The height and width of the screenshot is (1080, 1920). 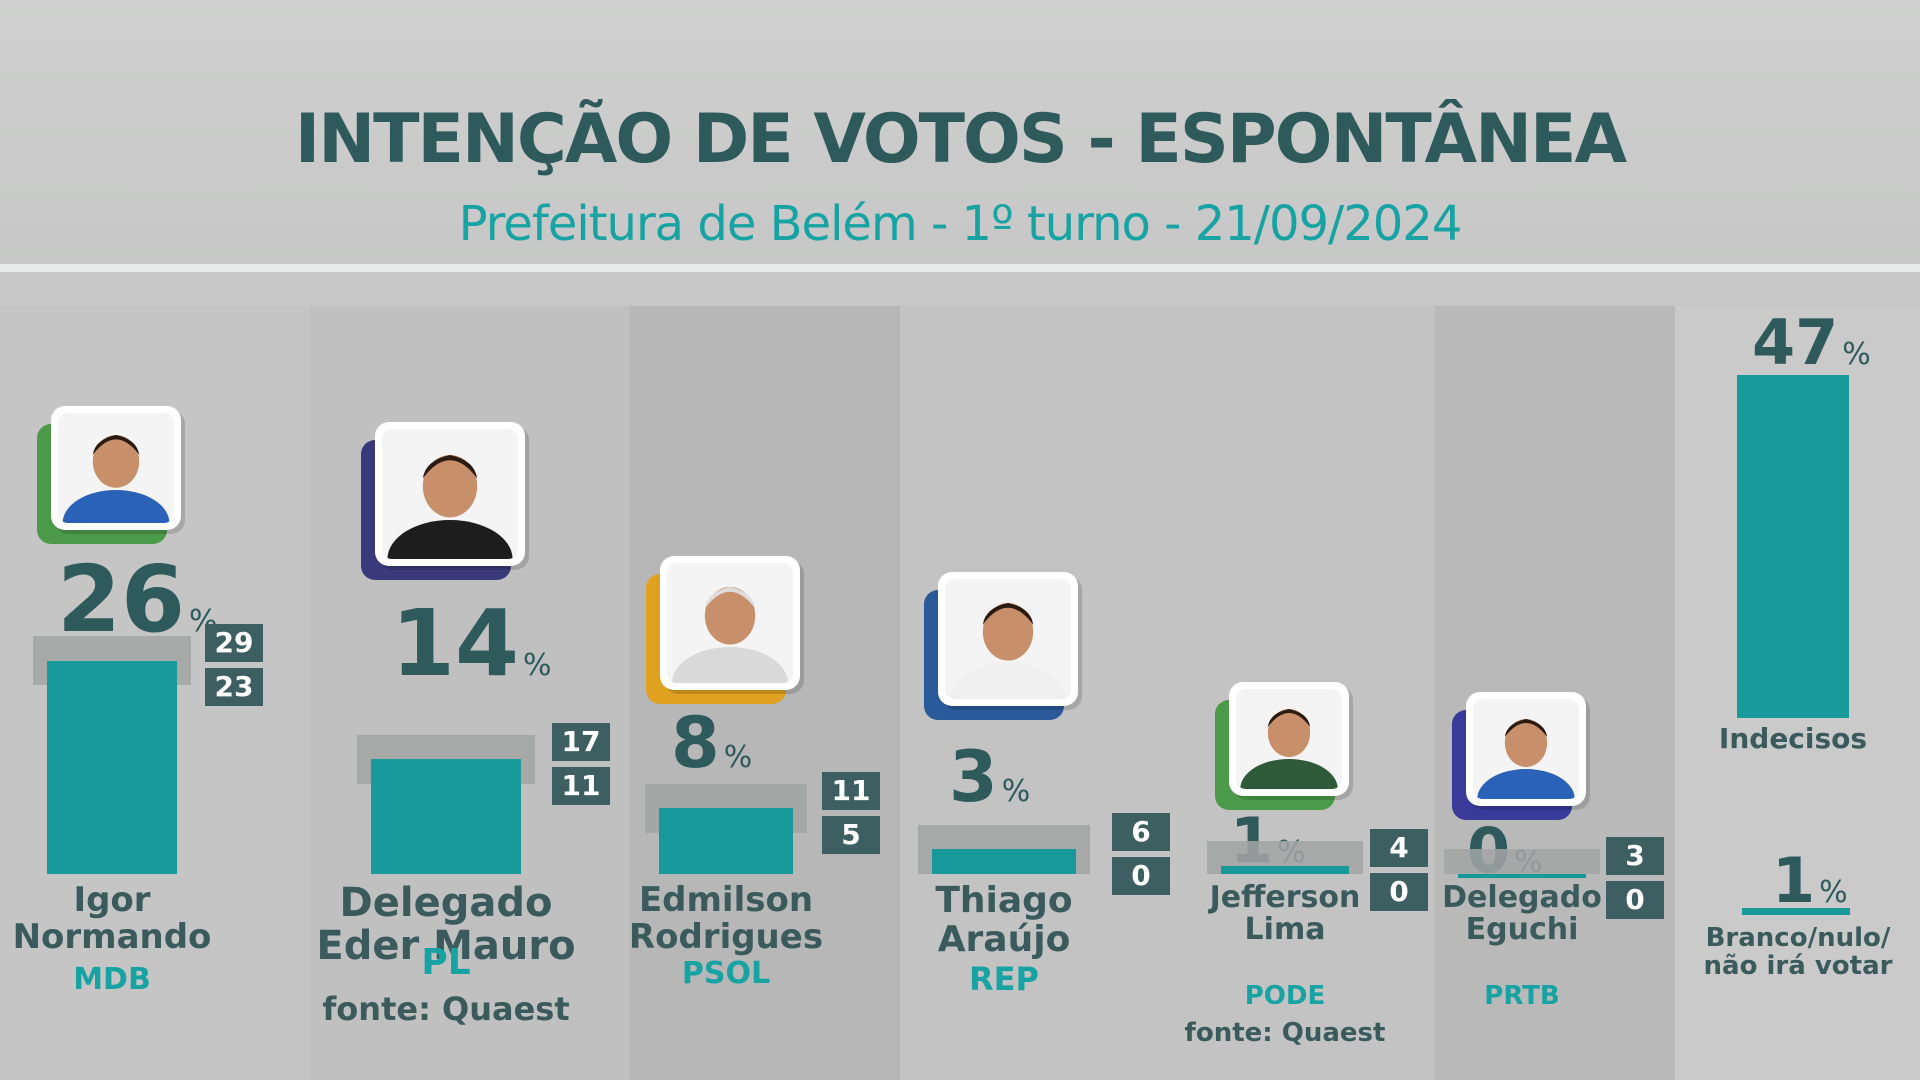 What do you see at coordinates (1141, 831) in the screenshot?
I see `range-high-box: 6` at bounding box center [1141, 831].